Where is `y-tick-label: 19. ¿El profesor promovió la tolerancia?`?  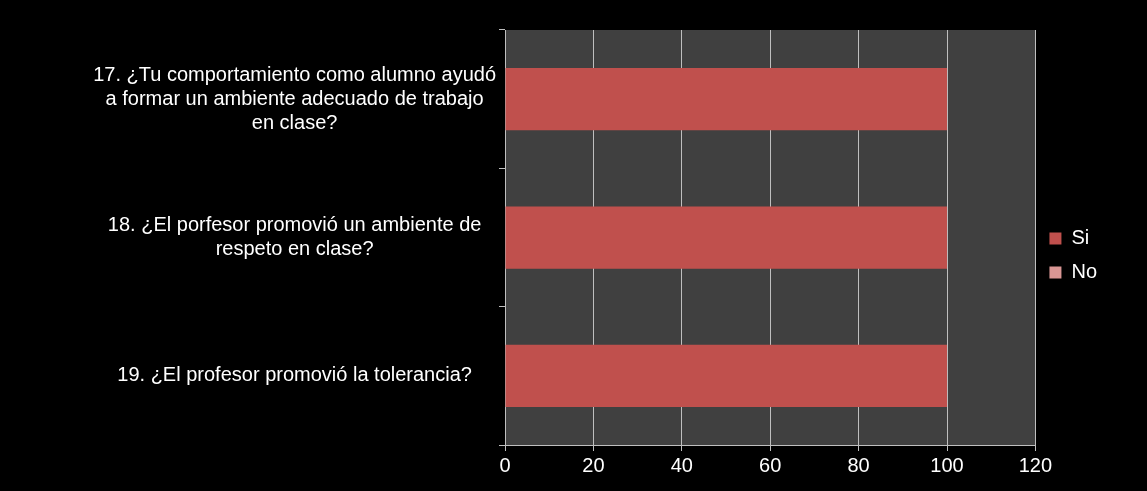
y-tick-label: 19. ¿El profesor promovió la tolerancia? is located at coordinates (294, 374).